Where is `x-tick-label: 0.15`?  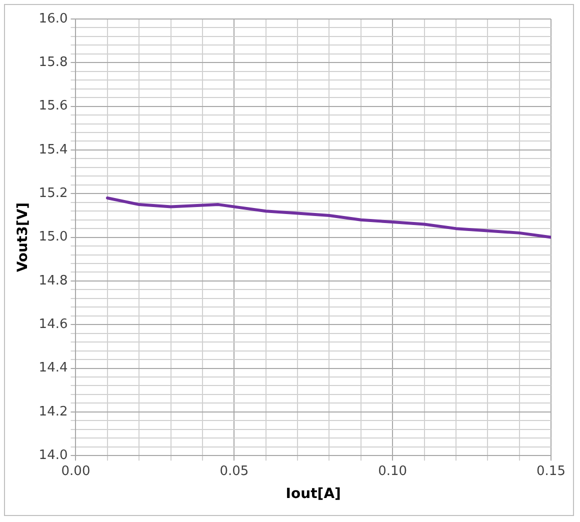
x-tick-label: 0.15 is located at coordinates (551, 471).